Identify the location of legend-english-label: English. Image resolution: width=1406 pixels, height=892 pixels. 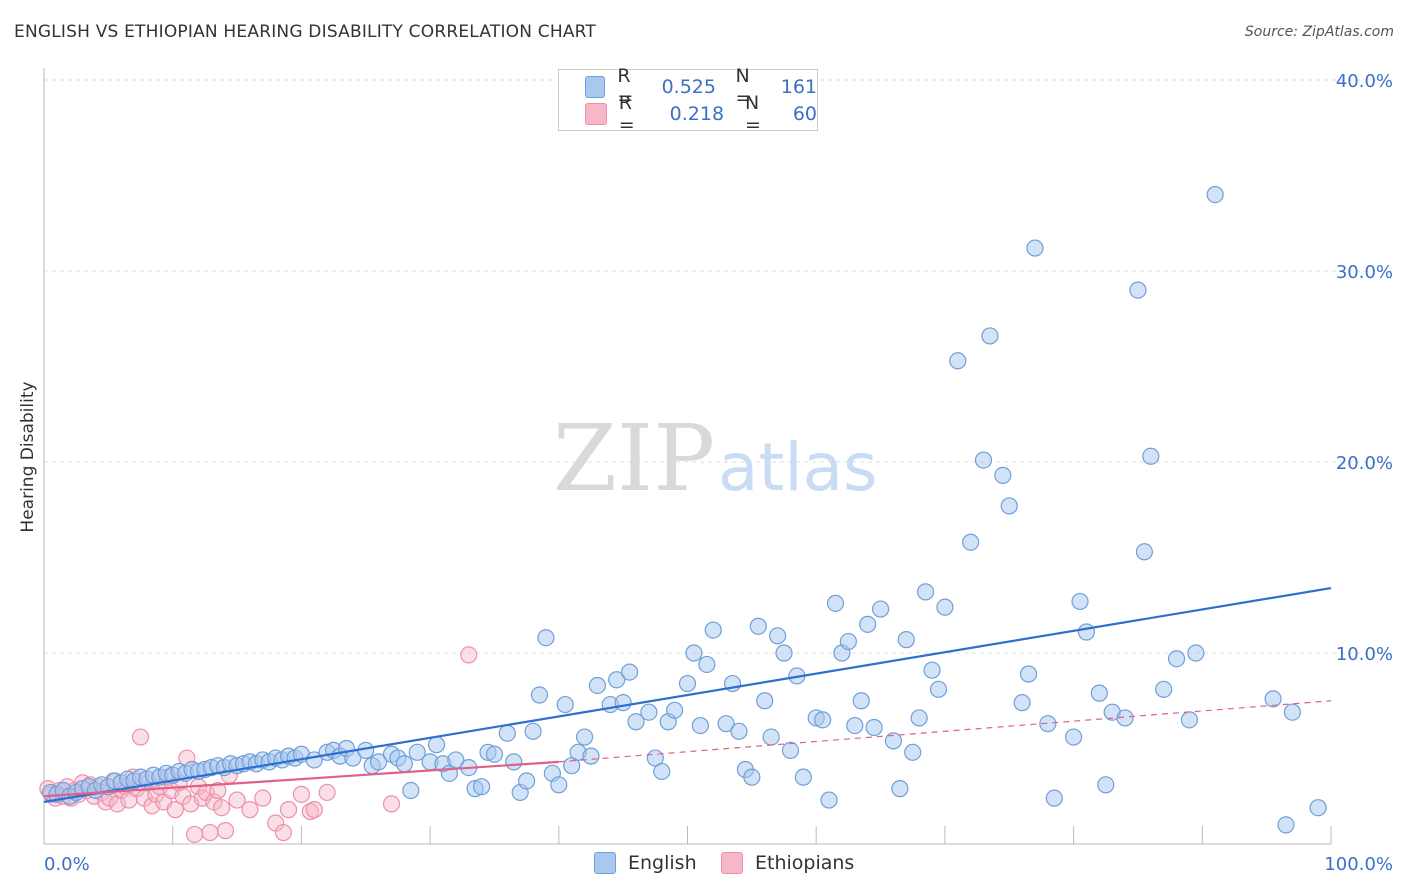
(662, 863).